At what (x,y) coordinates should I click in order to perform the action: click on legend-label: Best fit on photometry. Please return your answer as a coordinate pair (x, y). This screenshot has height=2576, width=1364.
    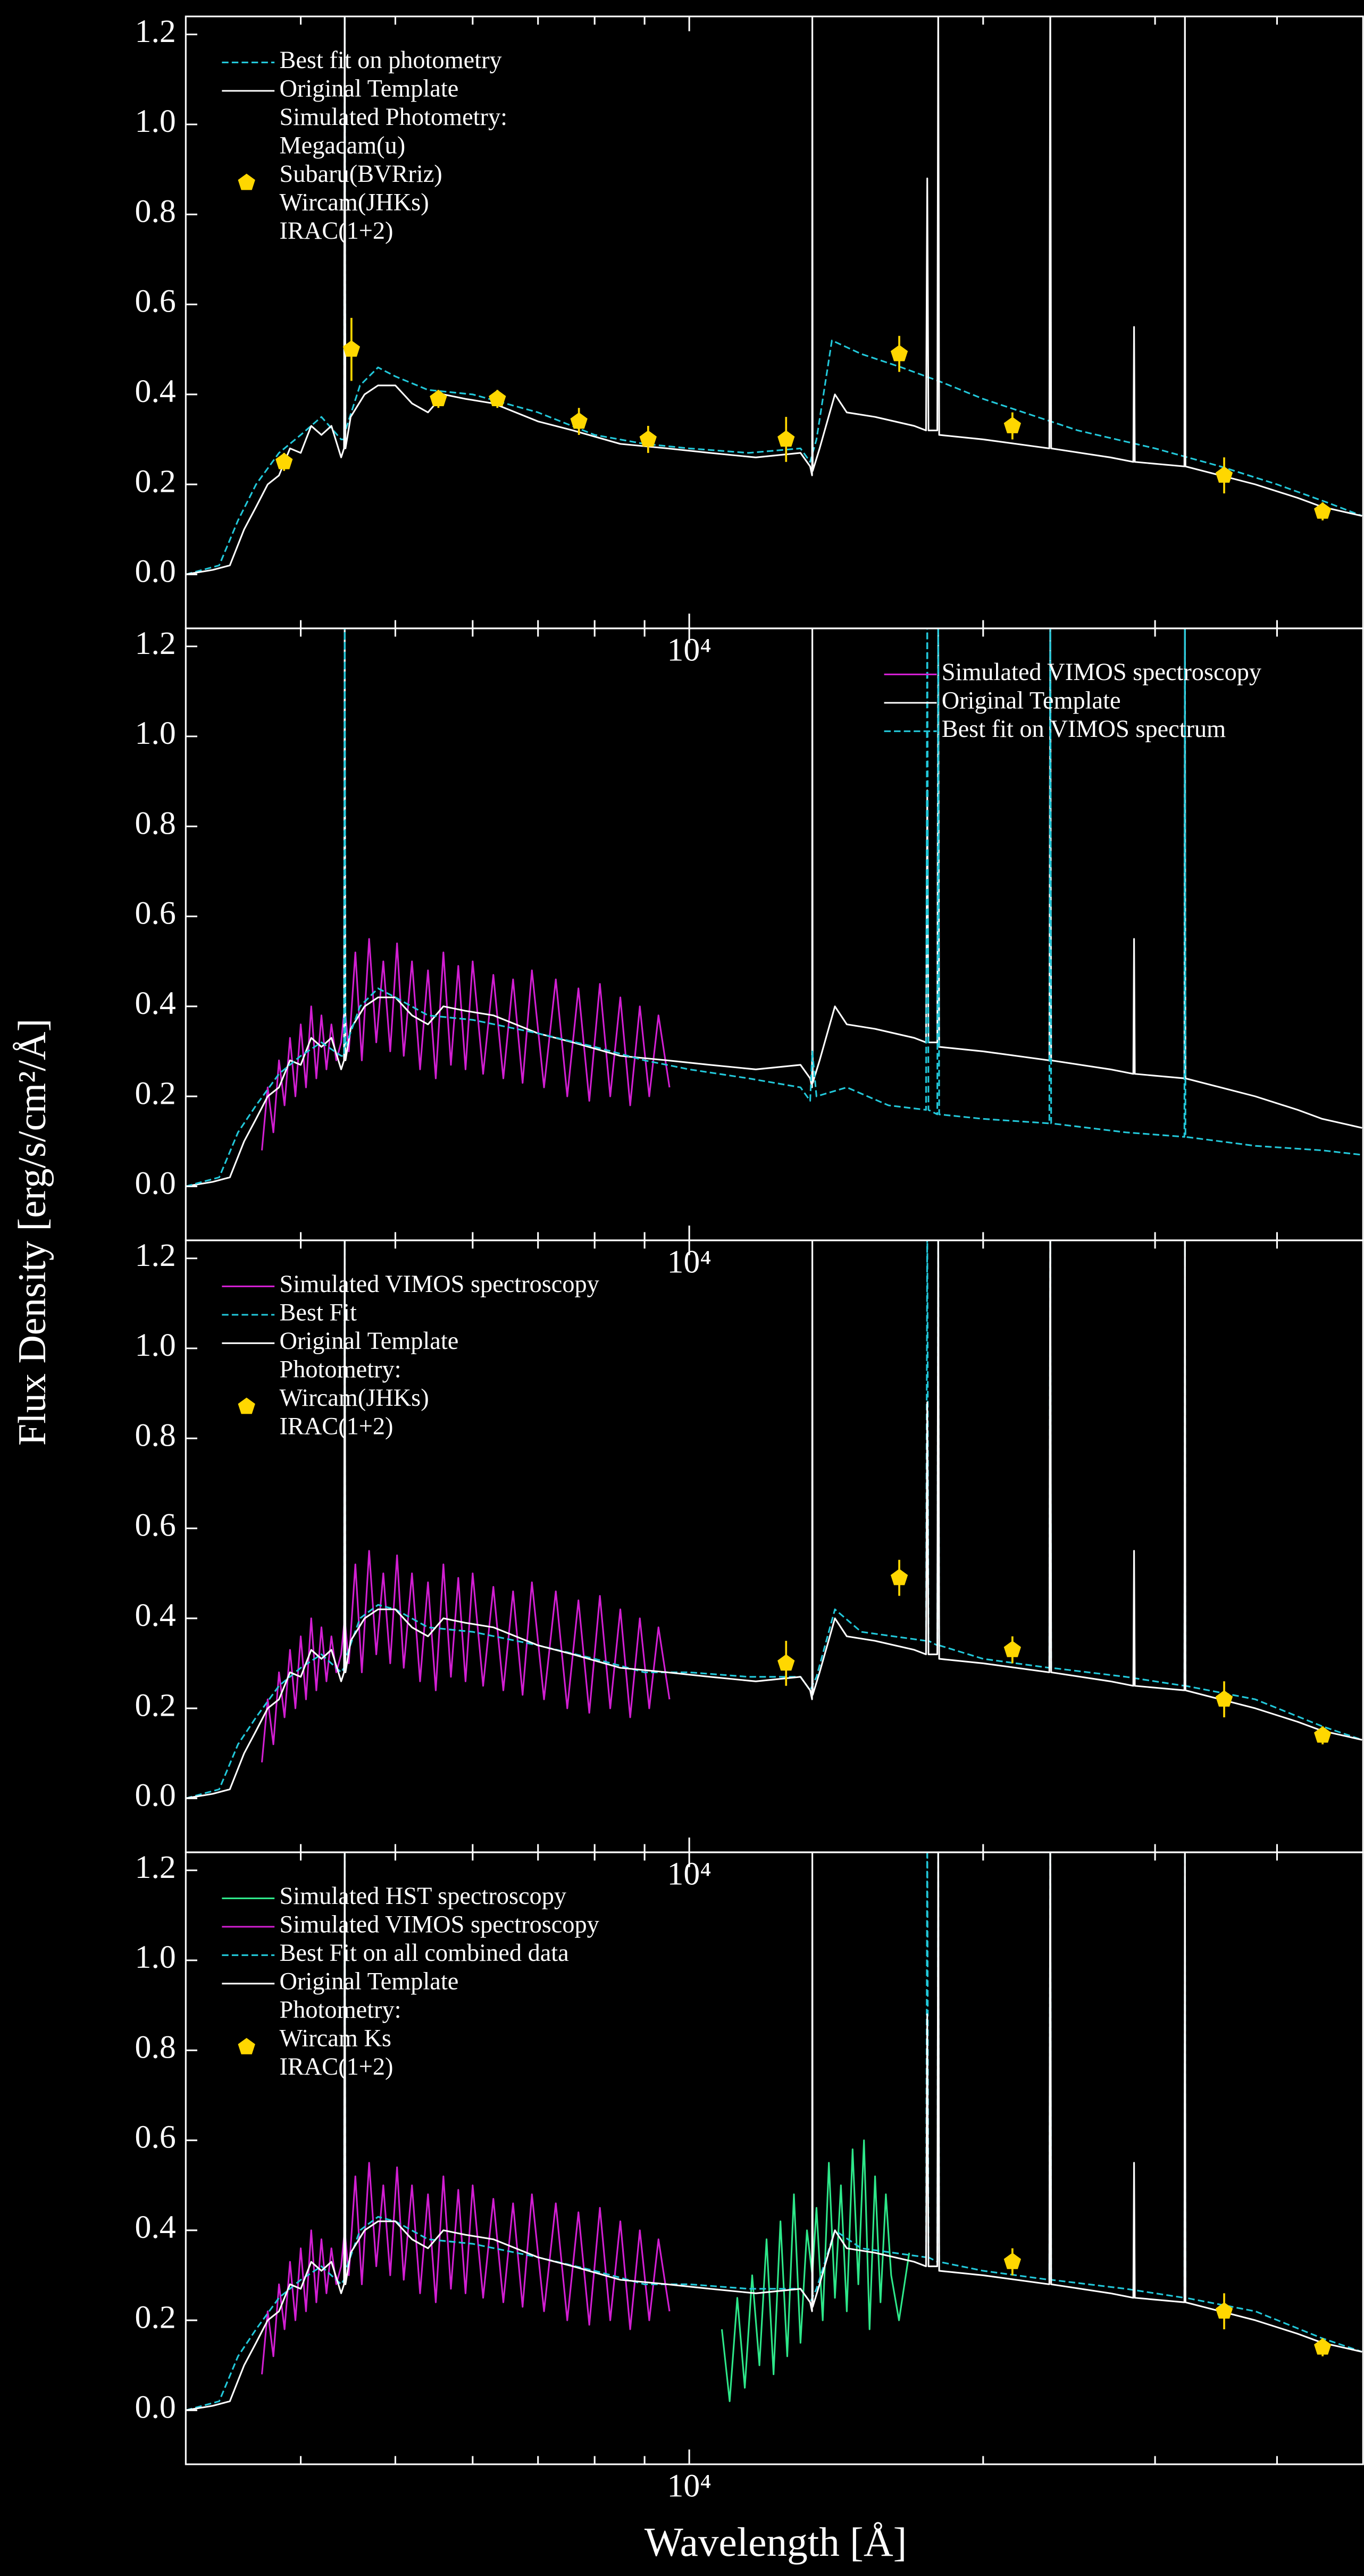
    Looking at the image, I should click on (390, 60).